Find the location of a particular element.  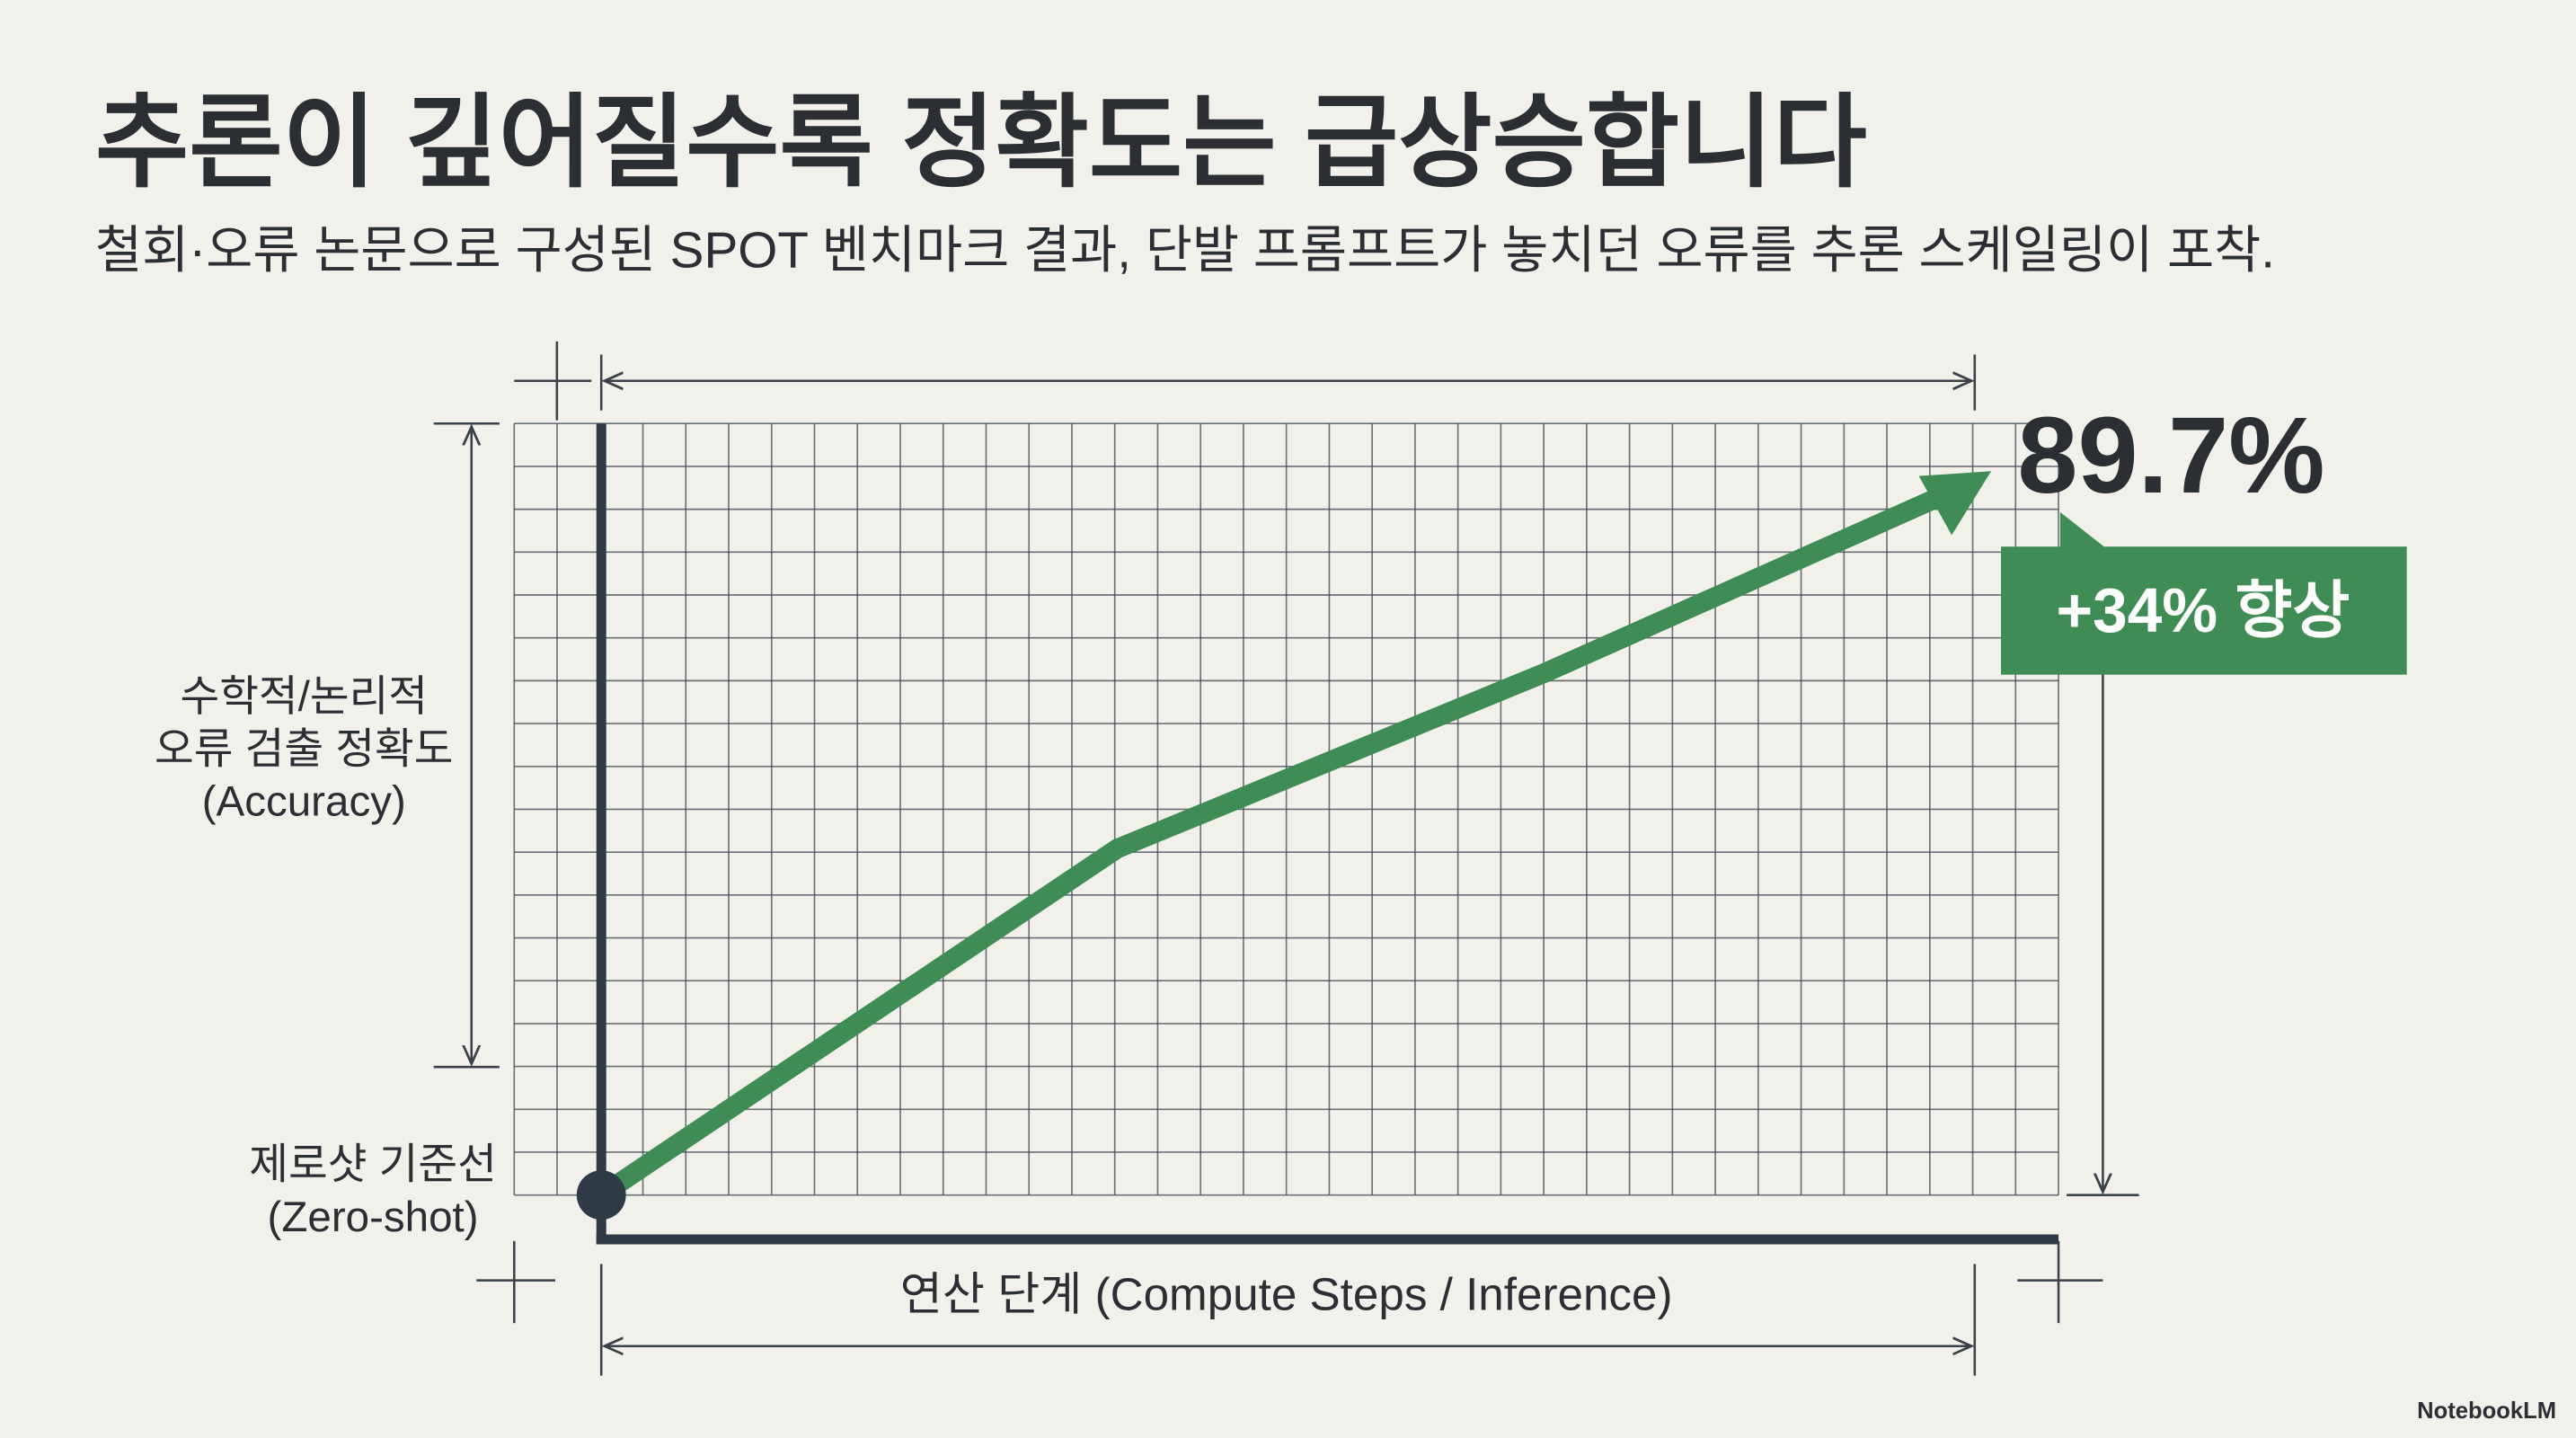

gain-badge is located at coordinates (2204, 610).